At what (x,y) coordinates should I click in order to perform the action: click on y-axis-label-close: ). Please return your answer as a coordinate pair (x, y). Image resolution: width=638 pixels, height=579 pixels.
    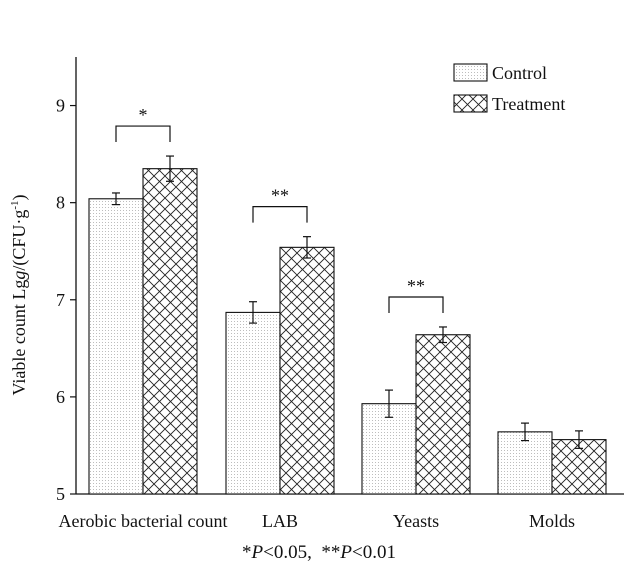
    Looking at the image, I should click on (19, 197).